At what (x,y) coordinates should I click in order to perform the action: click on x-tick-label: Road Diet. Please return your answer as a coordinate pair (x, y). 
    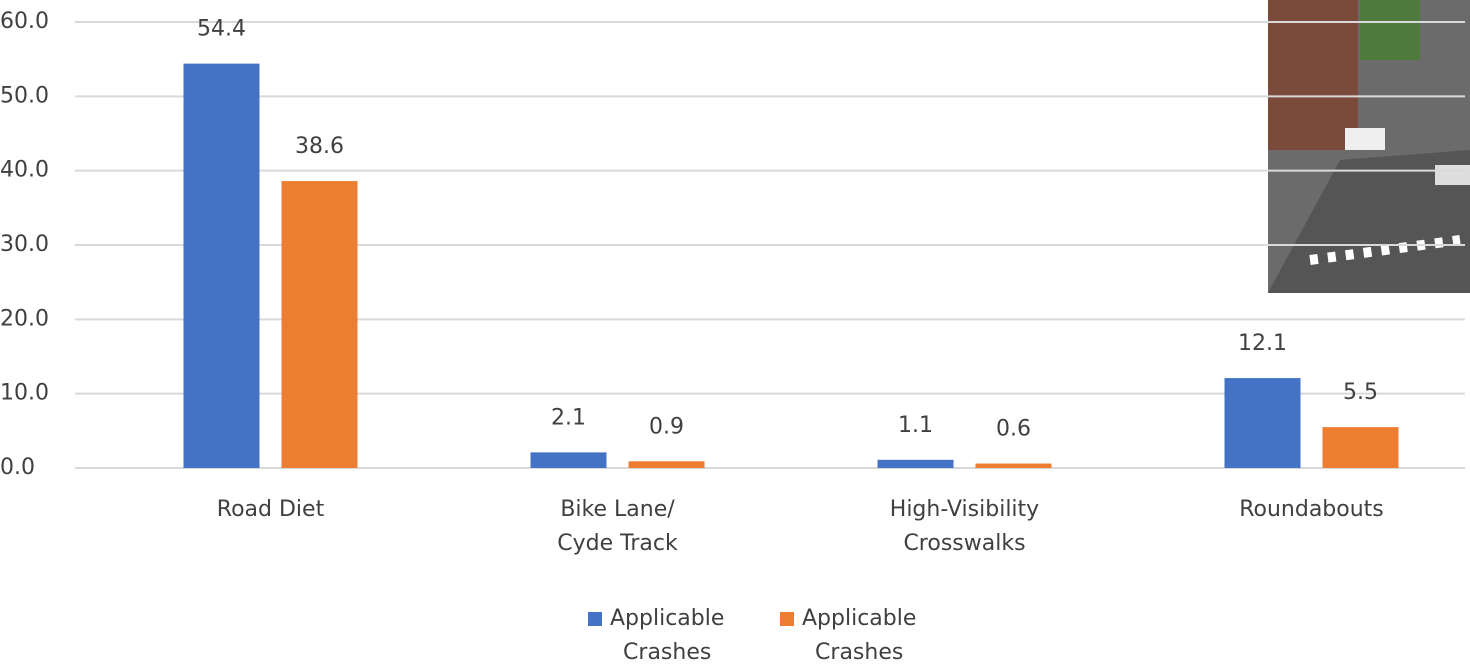
    Looking at the image, I should click on (270, 509).